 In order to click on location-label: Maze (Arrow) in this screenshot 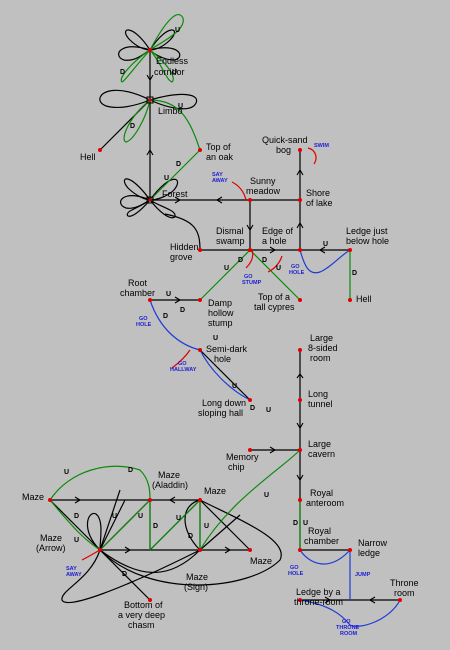, I will do `click(51, 543)`.